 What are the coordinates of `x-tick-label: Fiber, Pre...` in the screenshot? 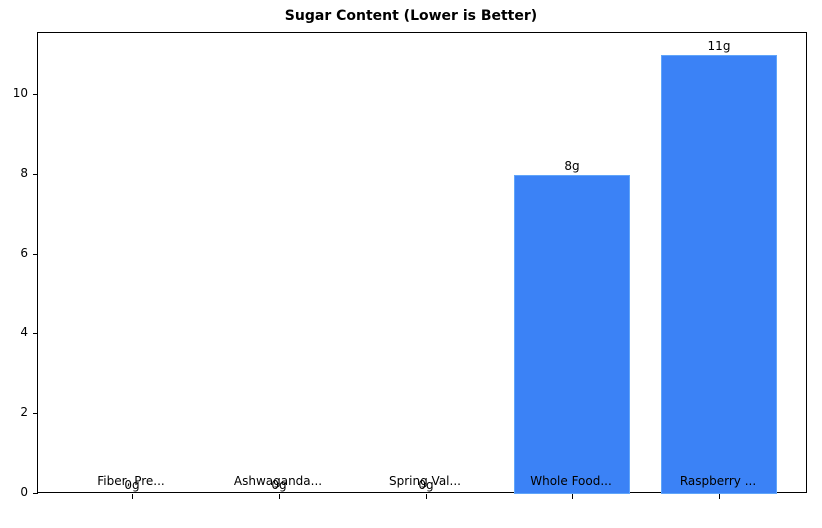 It's located at (131, 481).